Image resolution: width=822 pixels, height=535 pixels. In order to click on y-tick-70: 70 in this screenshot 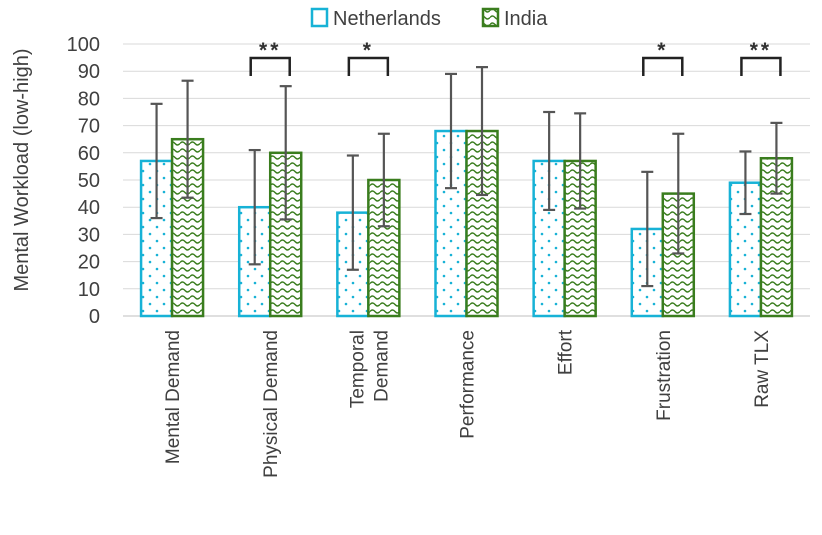, I will do `click(89, 127)`.